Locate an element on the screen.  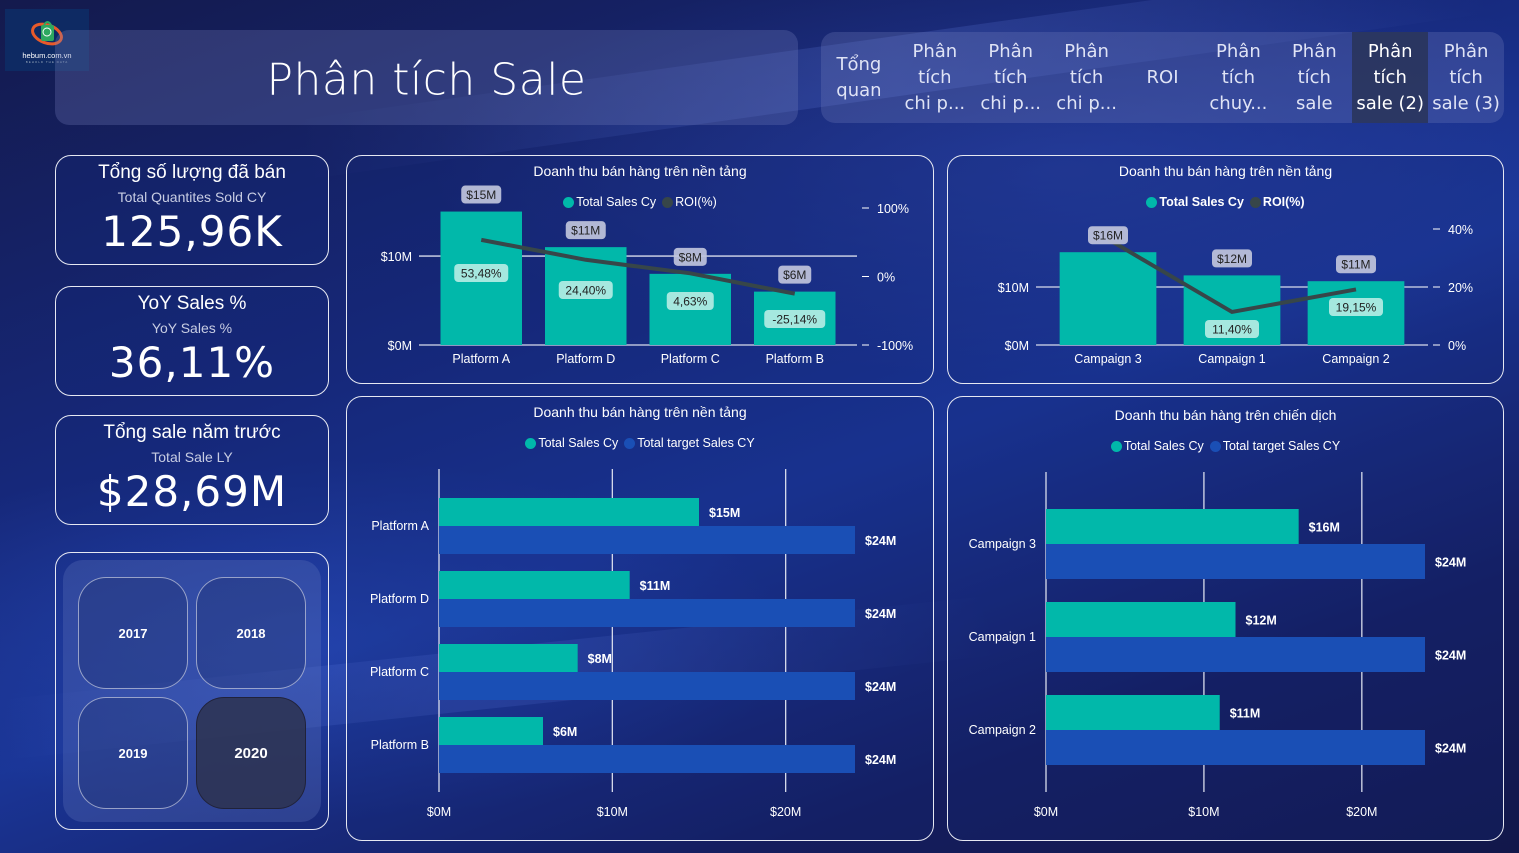
data-label-roi: 11,40% is located at coordinates (1232, 330).